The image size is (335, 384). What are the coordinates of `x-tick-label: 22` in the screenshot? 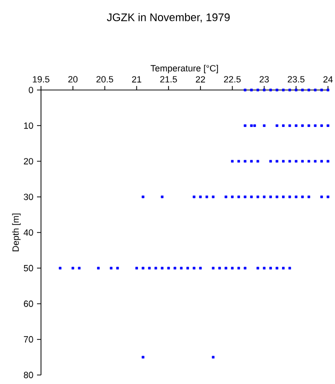 It's located at (200, 79).